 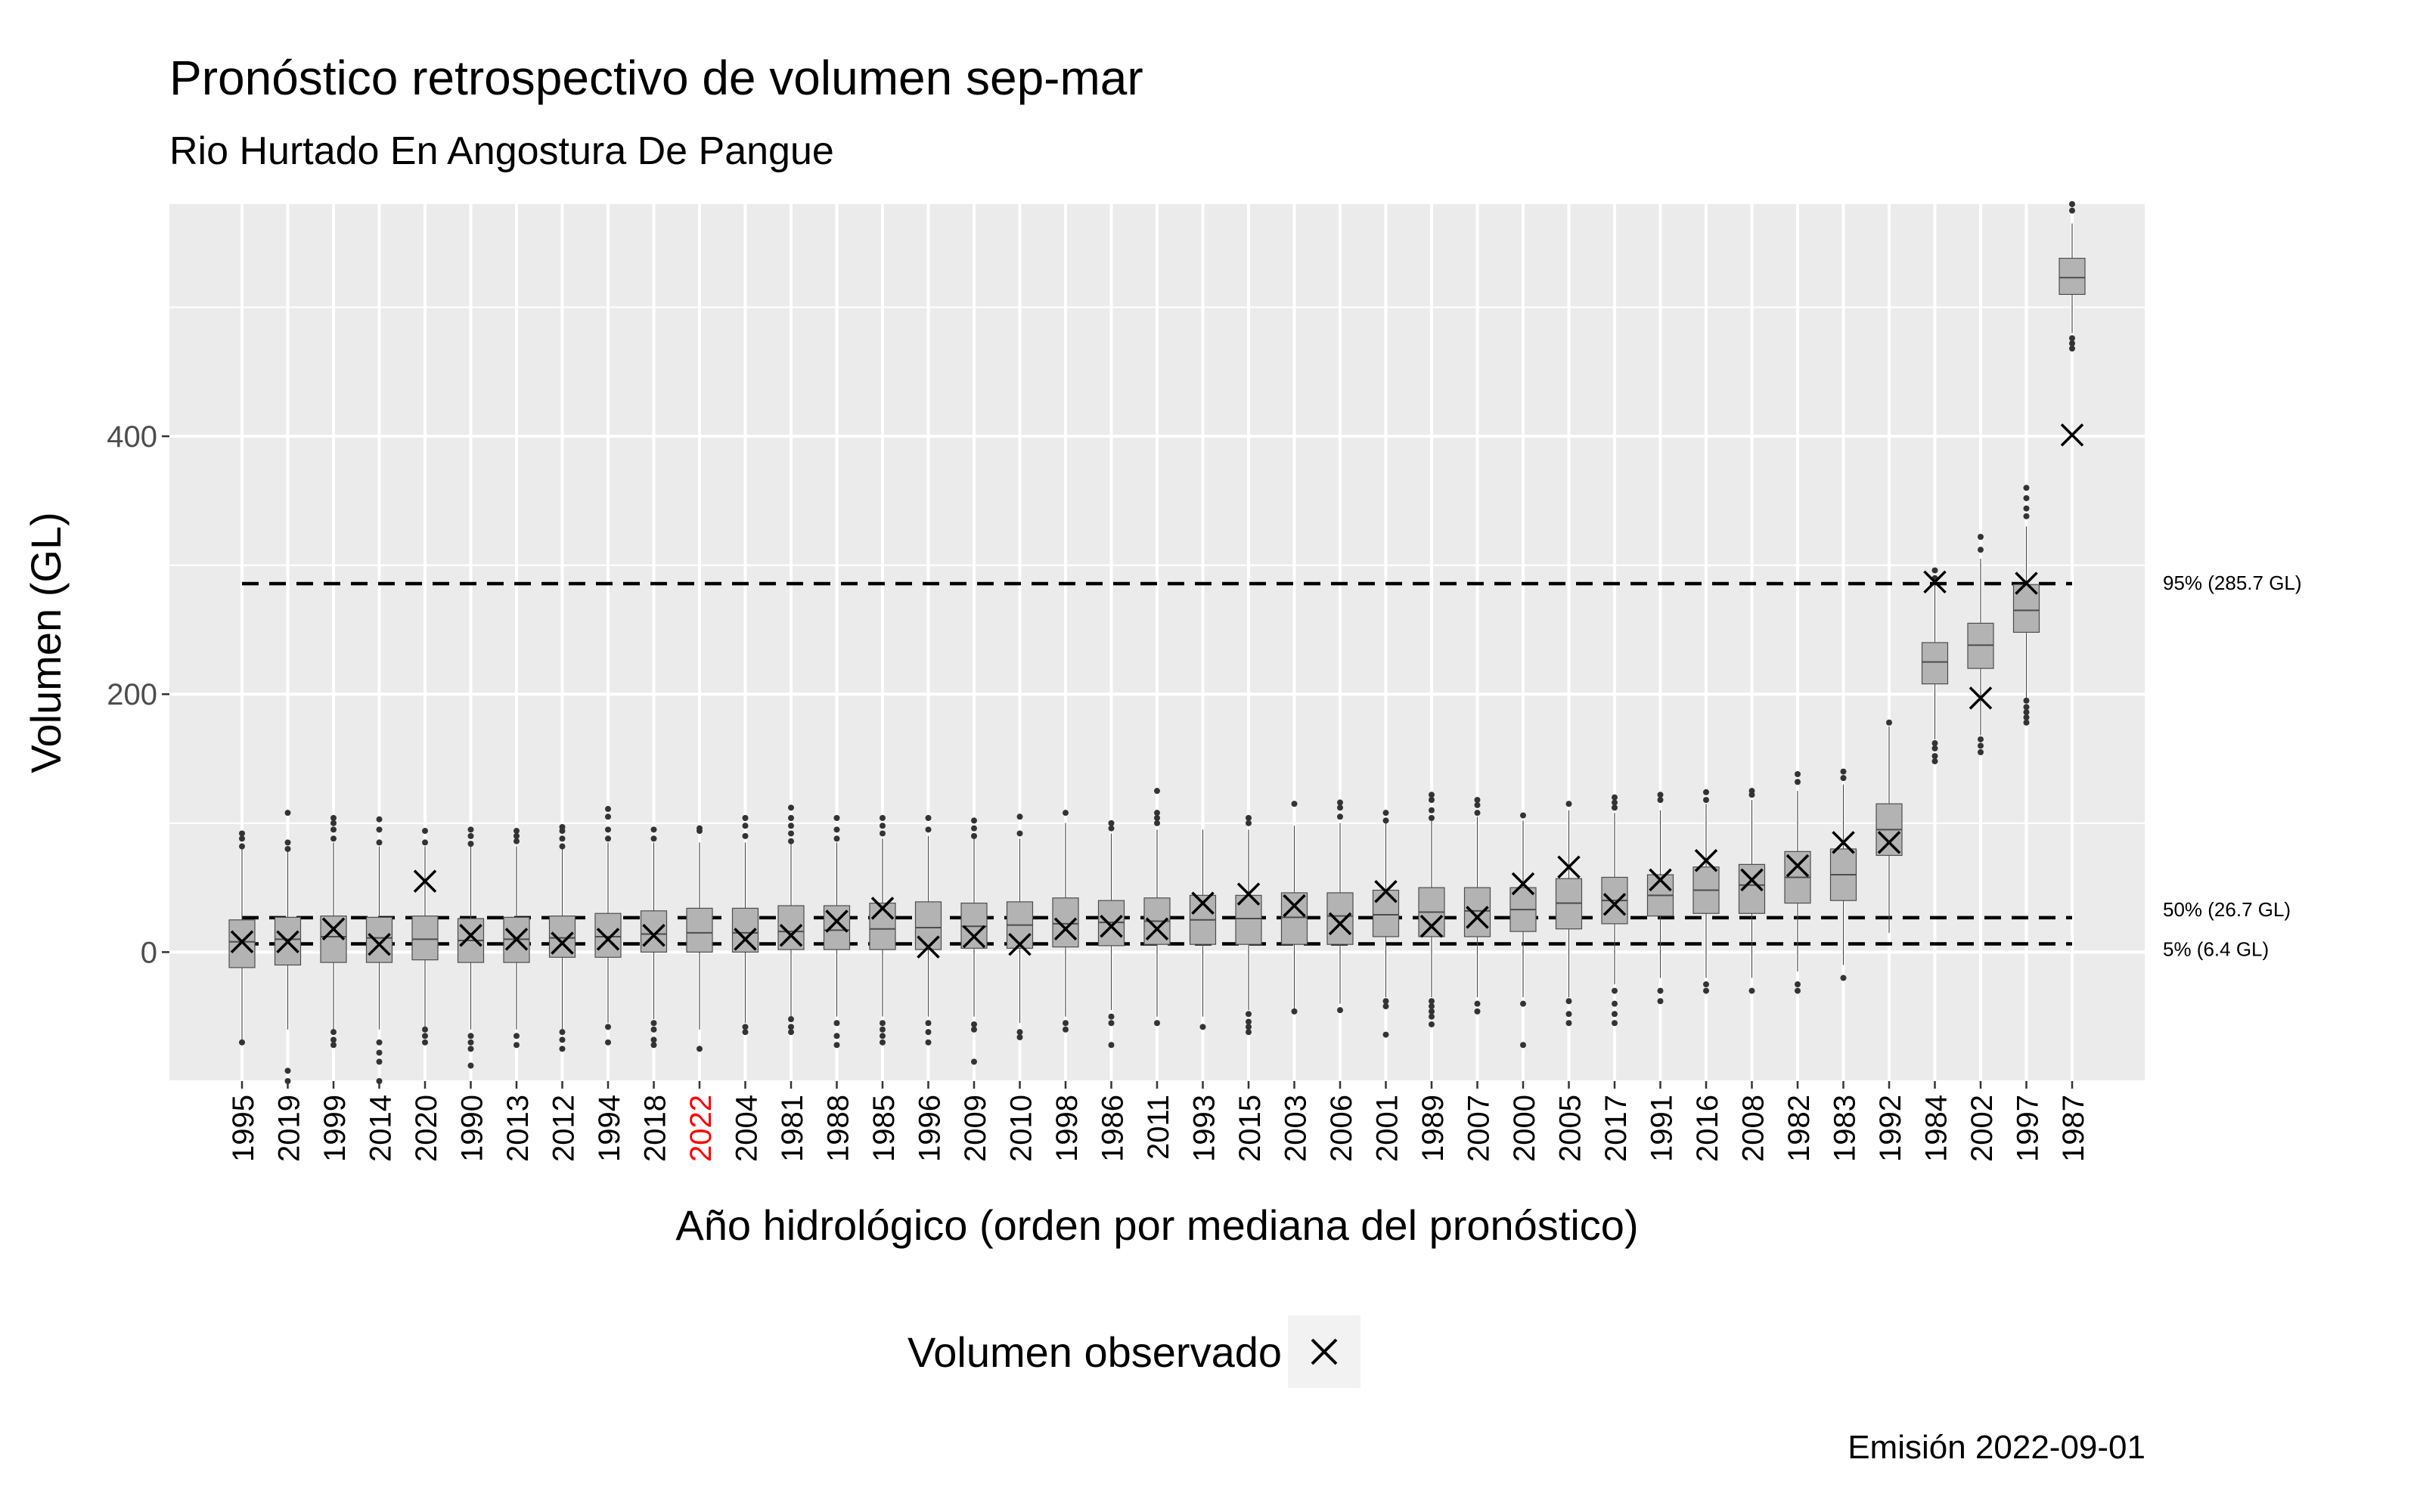 What do you see at coordinates (335, 1128) in the screenshot?
I see `x-tick-label: 1999` at bounding box center [335, 1128].